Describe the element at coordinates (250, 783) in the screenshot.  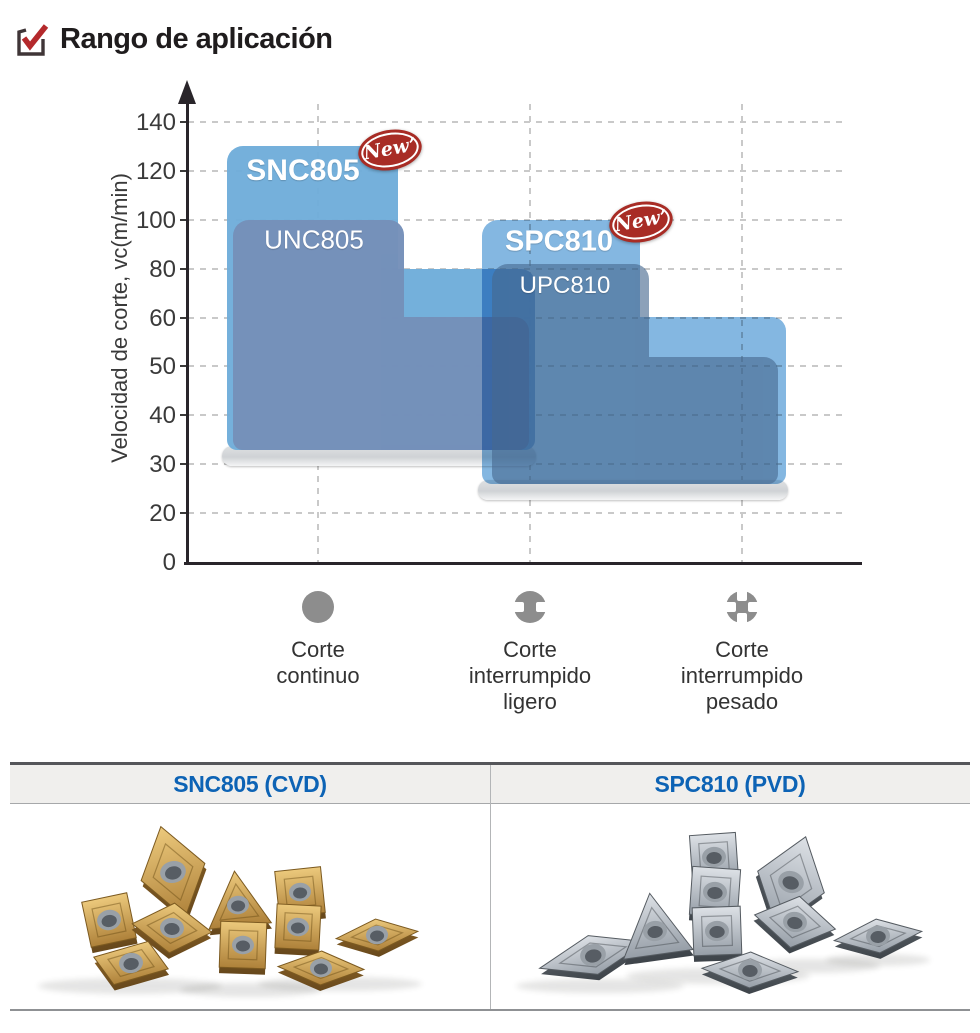
I see `grade-table-header-cvd: SNC805 (CVD)` at that location.